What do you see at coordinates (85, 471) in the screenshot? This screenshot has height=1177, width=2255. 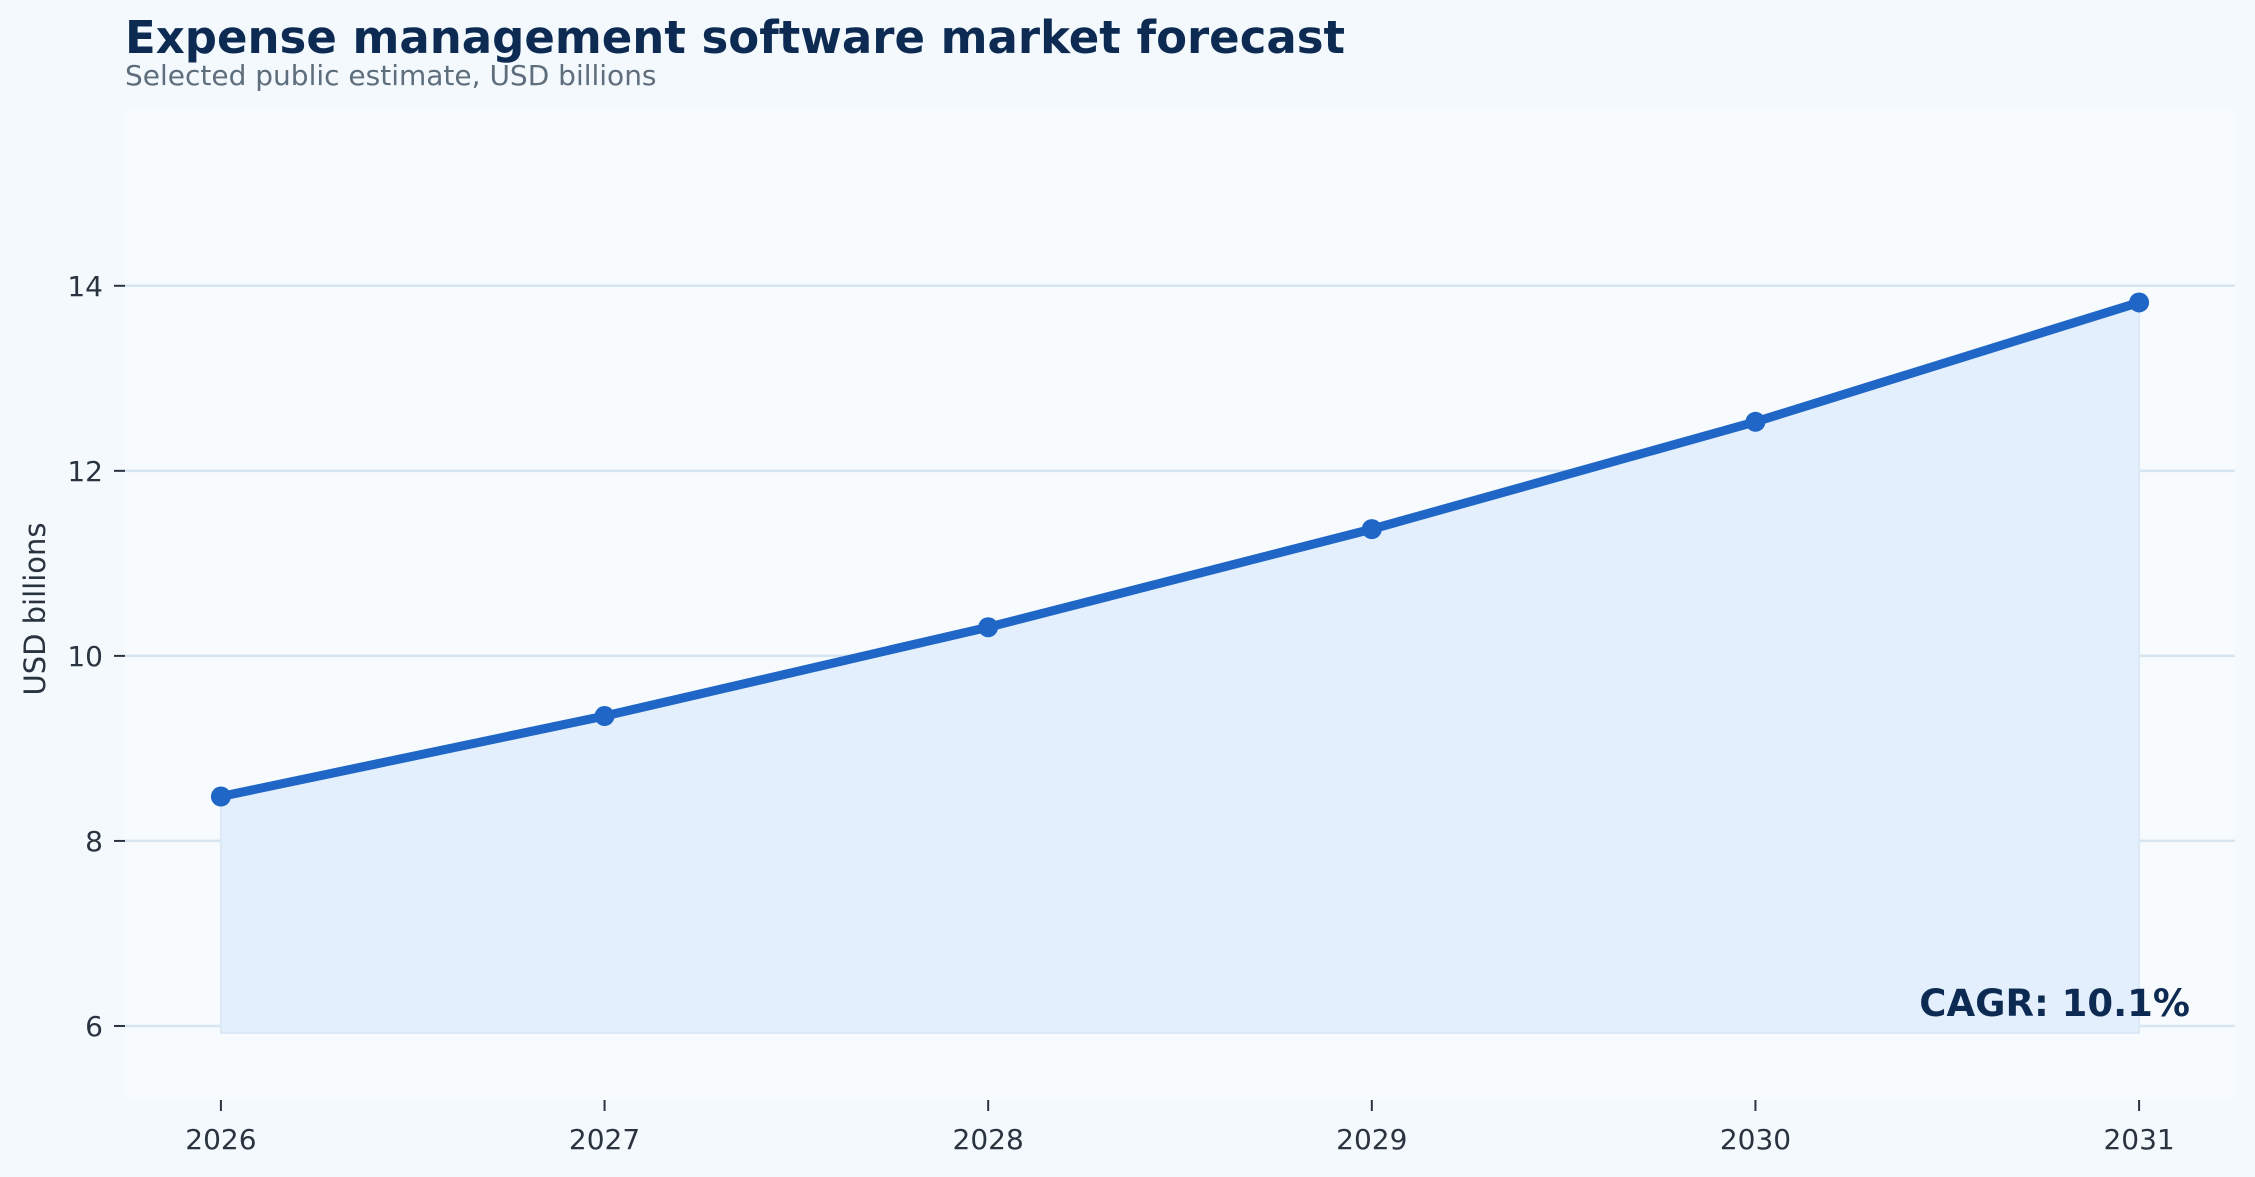 I see `y-tick-label: 12` at bounding box center [85, 471].